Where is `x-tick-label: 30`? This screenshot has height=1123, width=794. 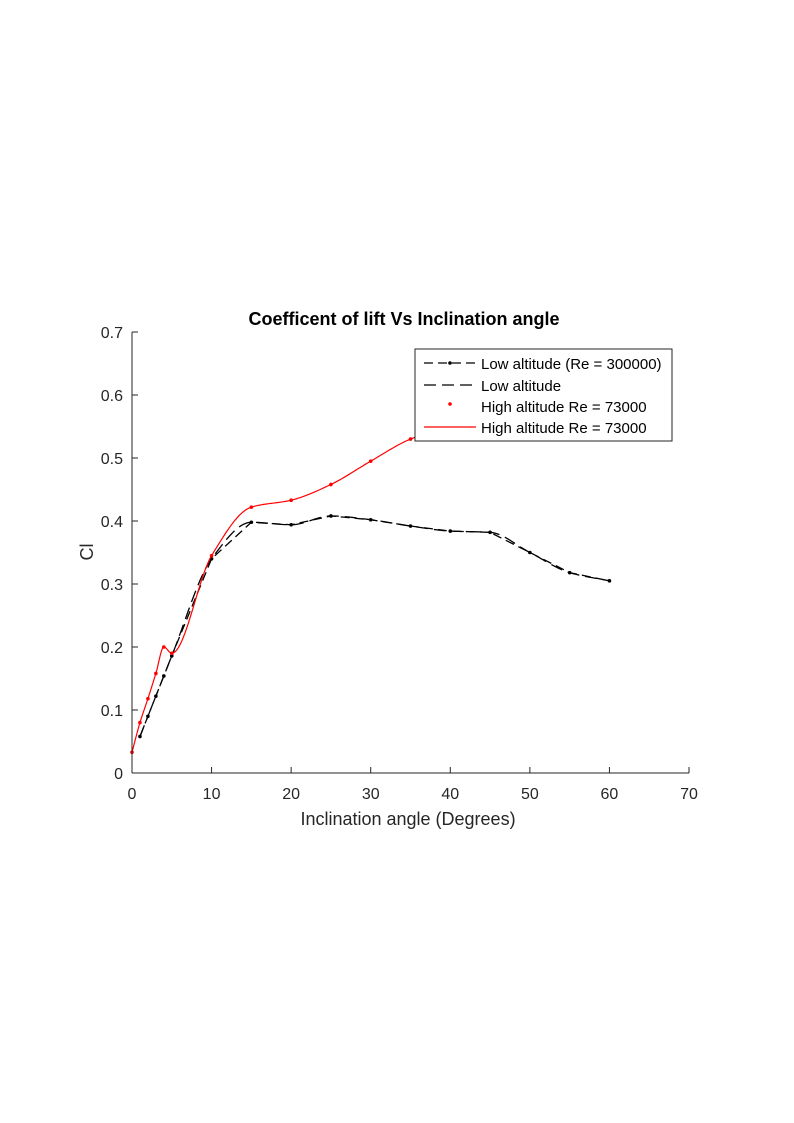
x-tick-label: 30 is located at coordinates (371, 794).